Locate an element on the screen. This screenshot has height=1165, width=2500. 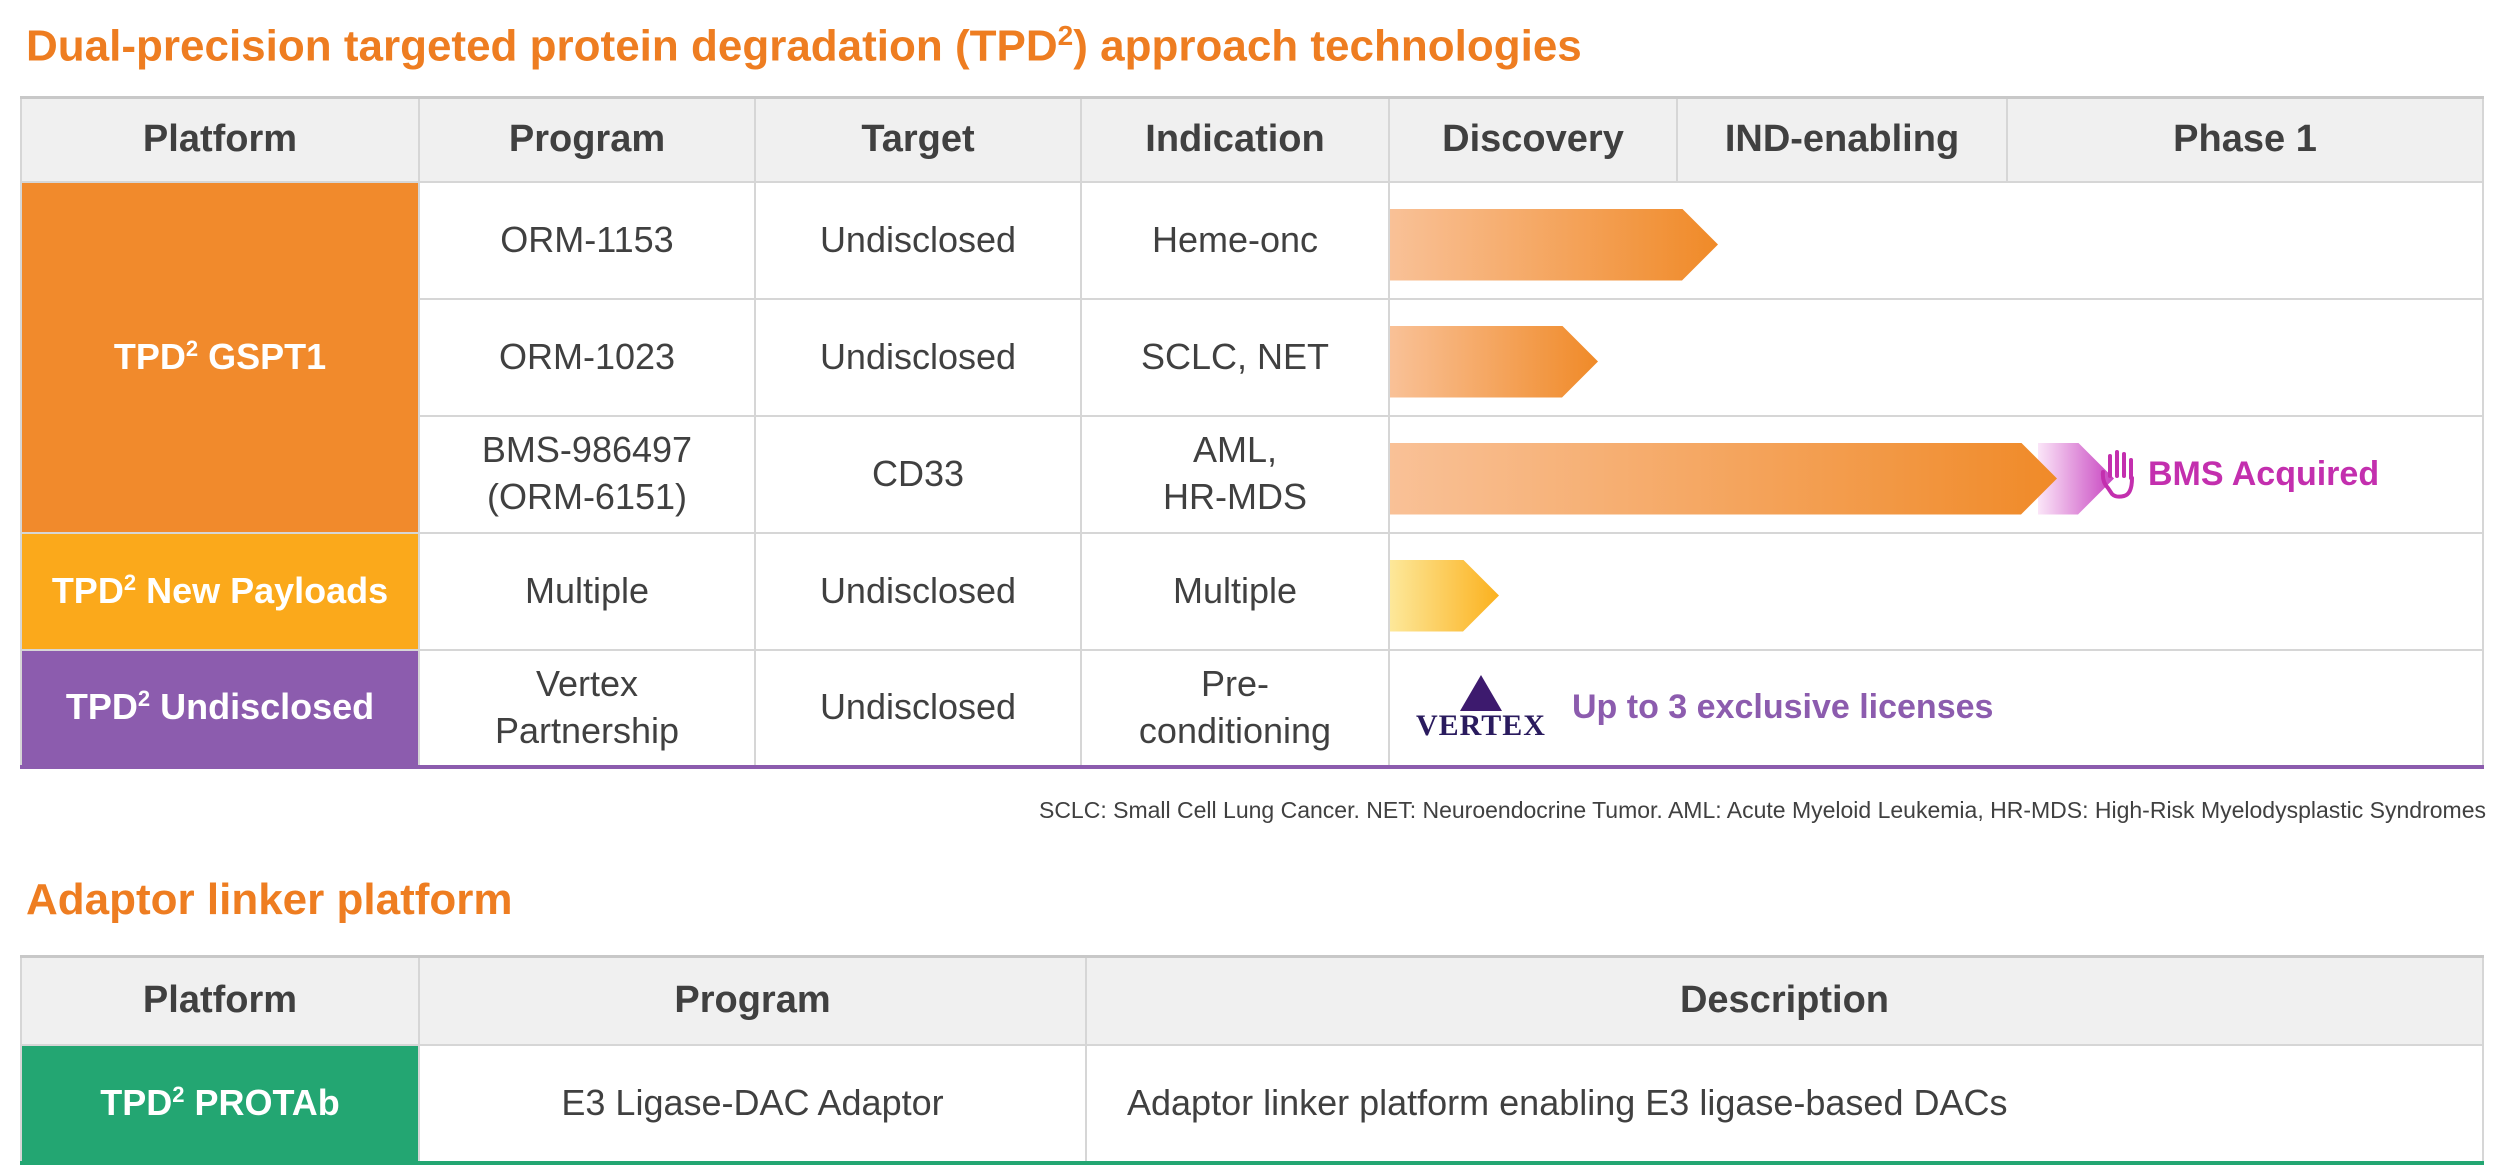
target-cell: CD33 is located at coordinates (918, 474).